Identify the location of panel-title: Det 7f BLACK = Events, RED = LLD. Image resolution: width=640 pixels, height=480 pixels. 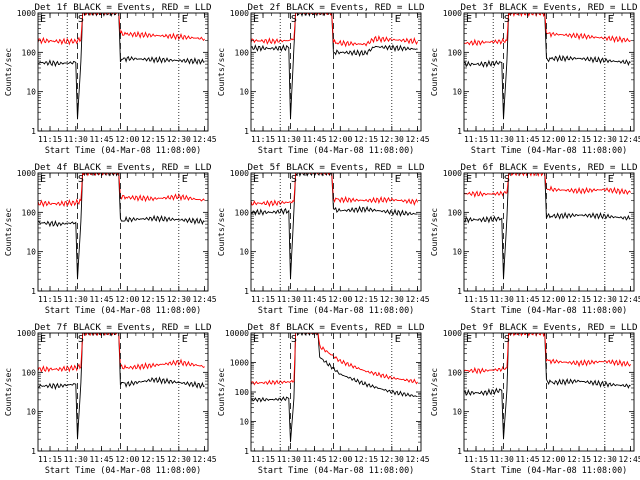
(122, 327).